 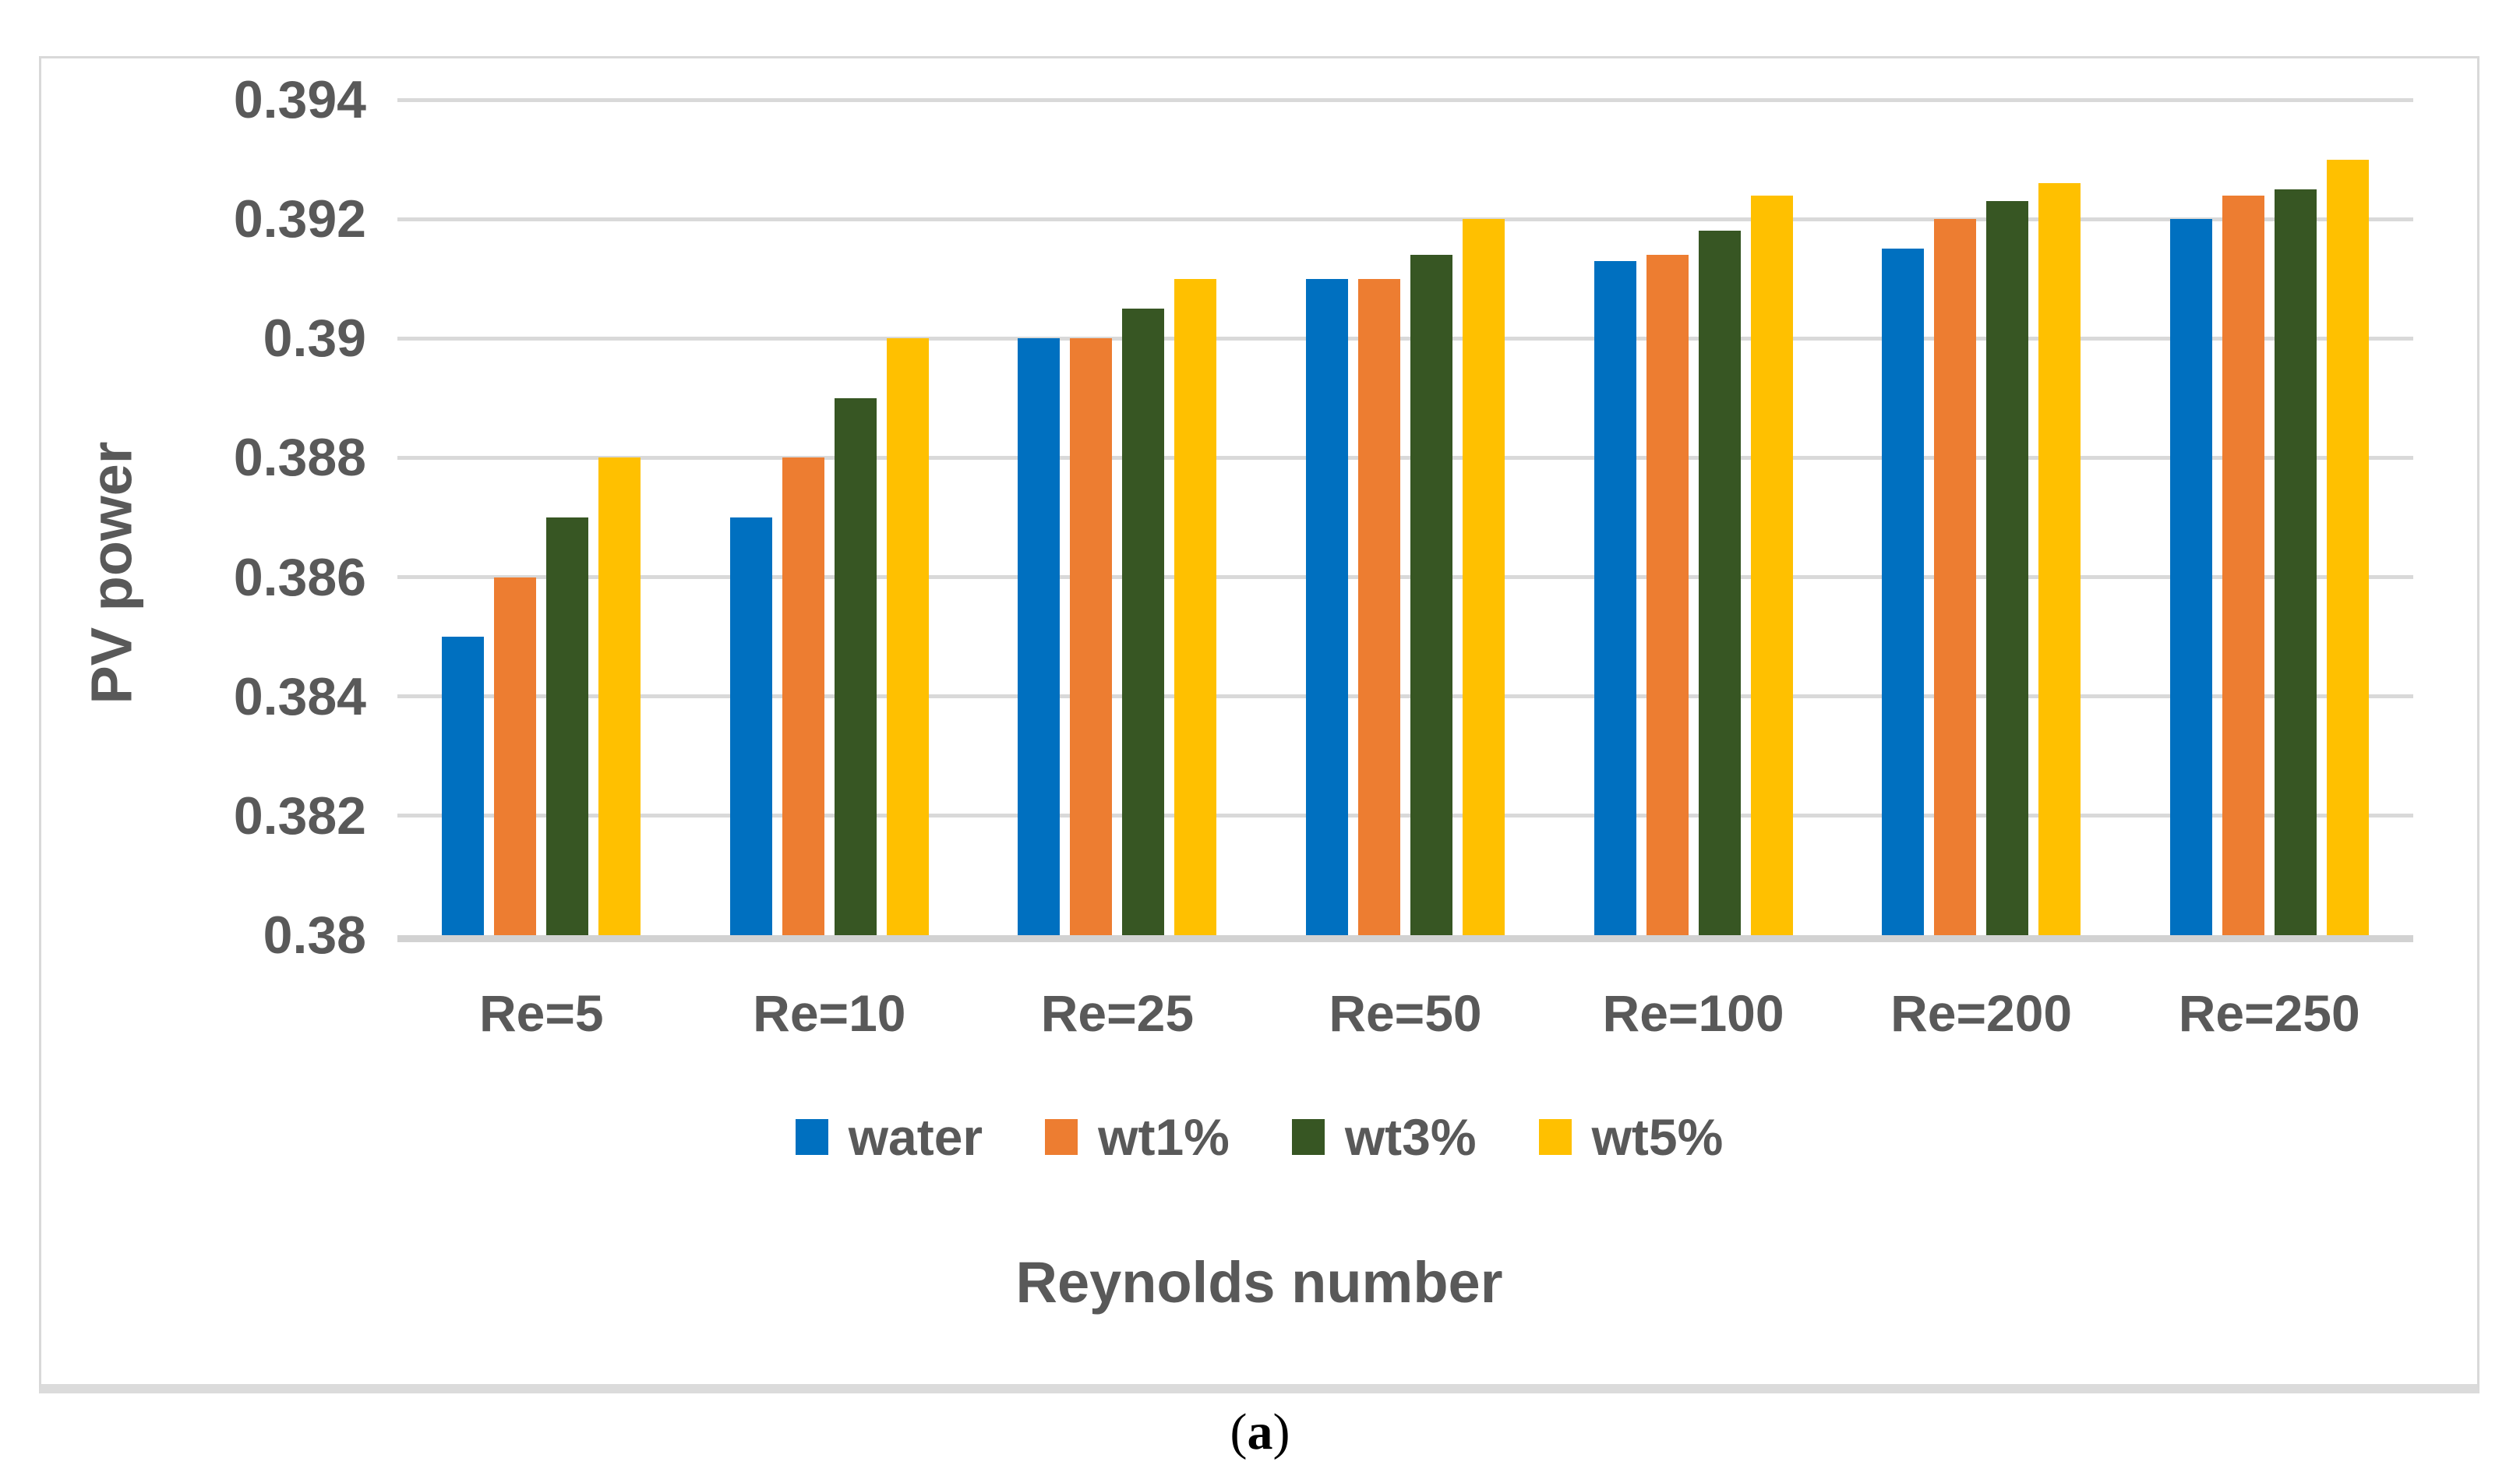 I want to click on bar-wt1%-Re=10, so click(x=803, y=696).